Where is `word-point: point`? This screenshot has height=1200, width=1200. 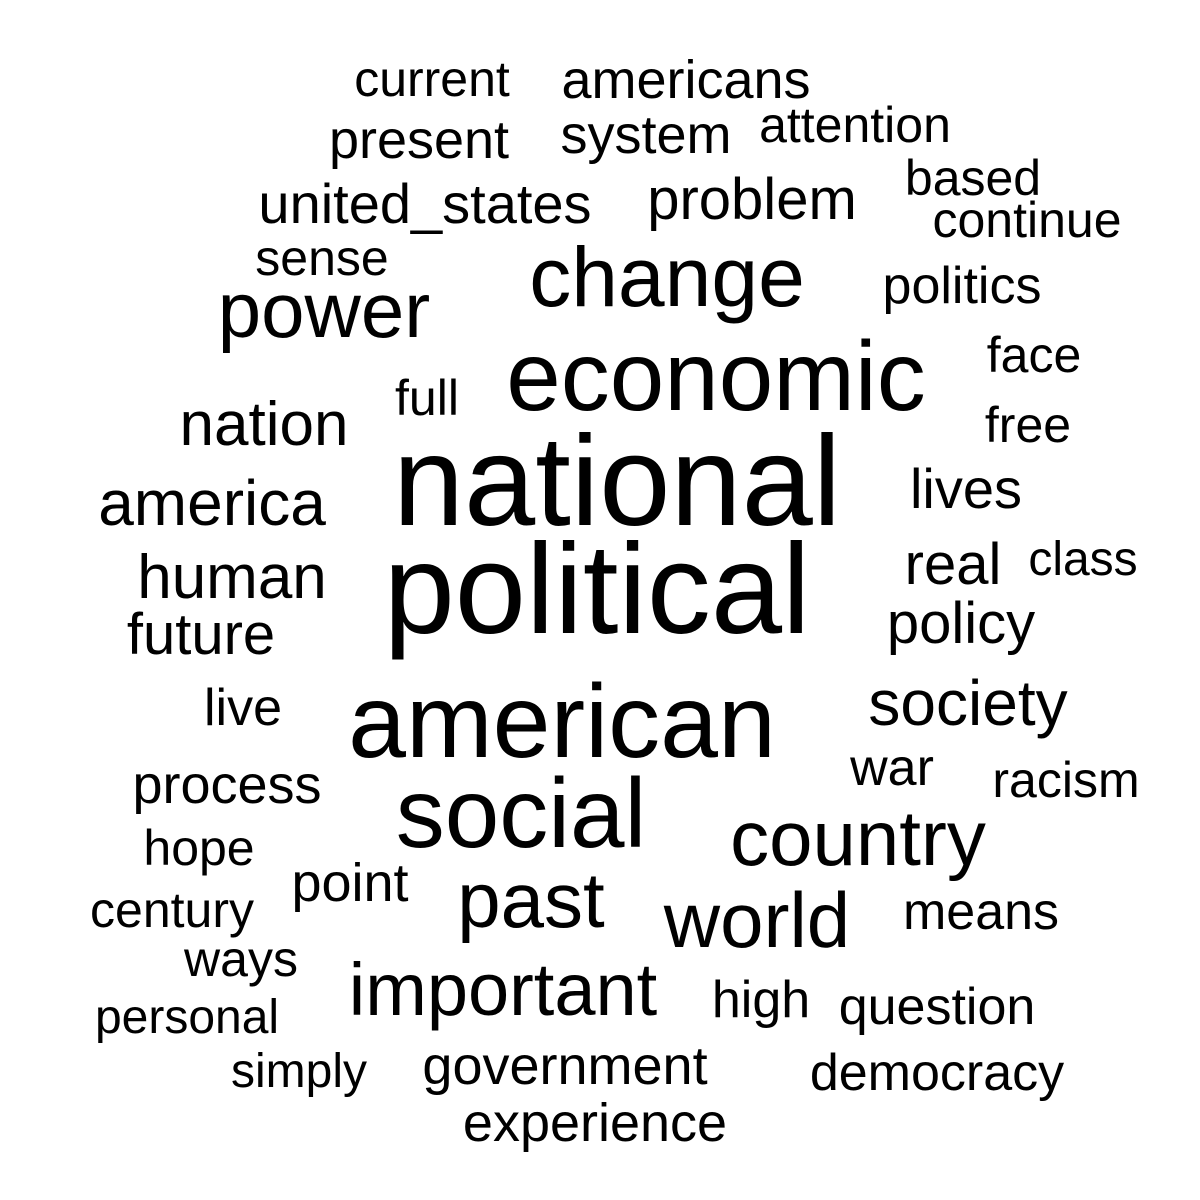 word-point: point is located at coordinates (350, 883).